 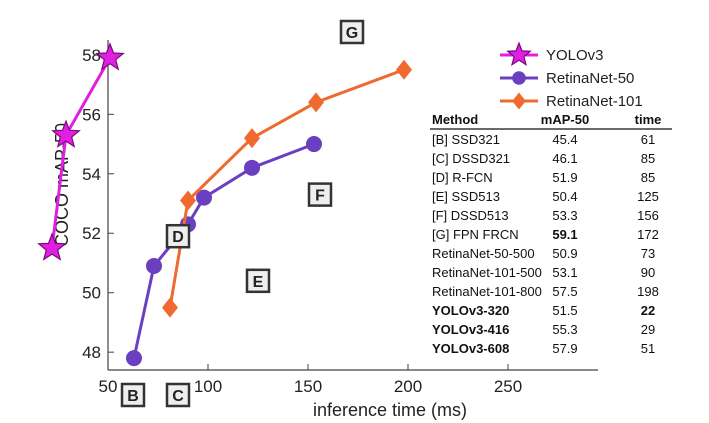 I want to click on method-box-letter: D, so click(x=178, y=237).